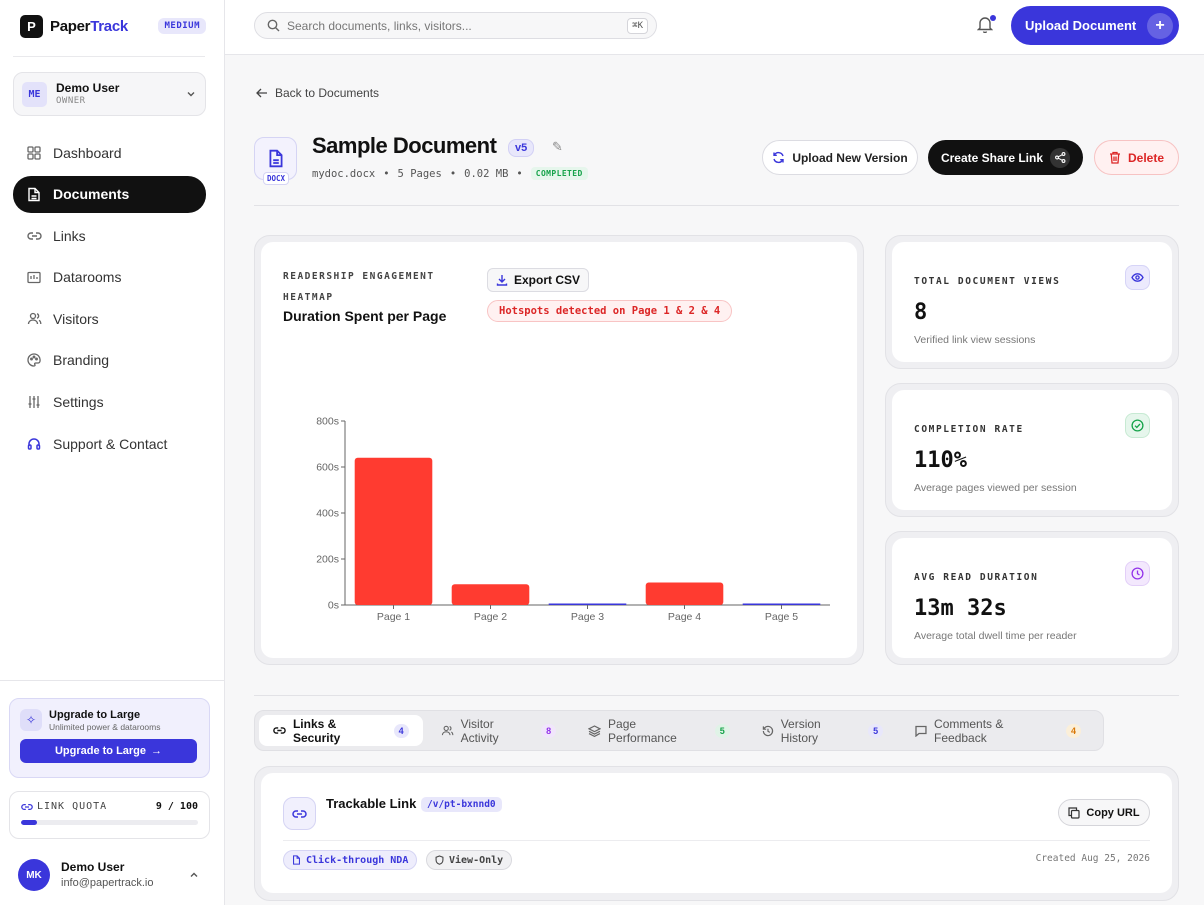  Describe the element at coordinates (76, 318) in the screenshot. I see `sidebar-item-label: Visitors` at that location.